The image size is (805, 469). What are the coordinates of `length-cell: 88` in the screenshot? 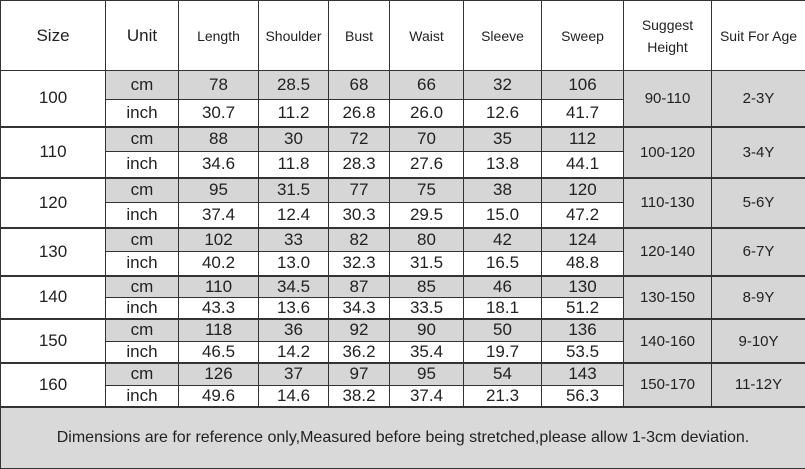 It's located at (219, 139).